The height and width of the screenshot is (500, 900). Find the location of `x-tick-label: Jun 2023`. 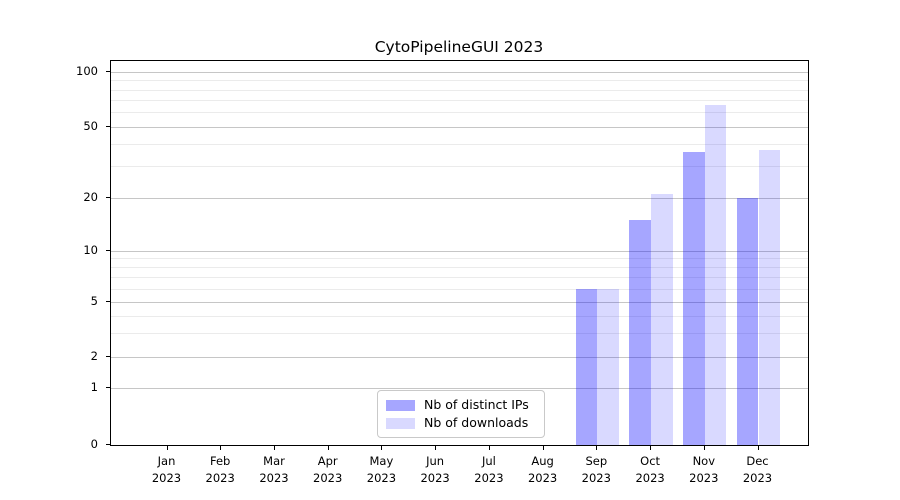

x-tick-label: Jun 2023 is located at coordinates (435, 469).